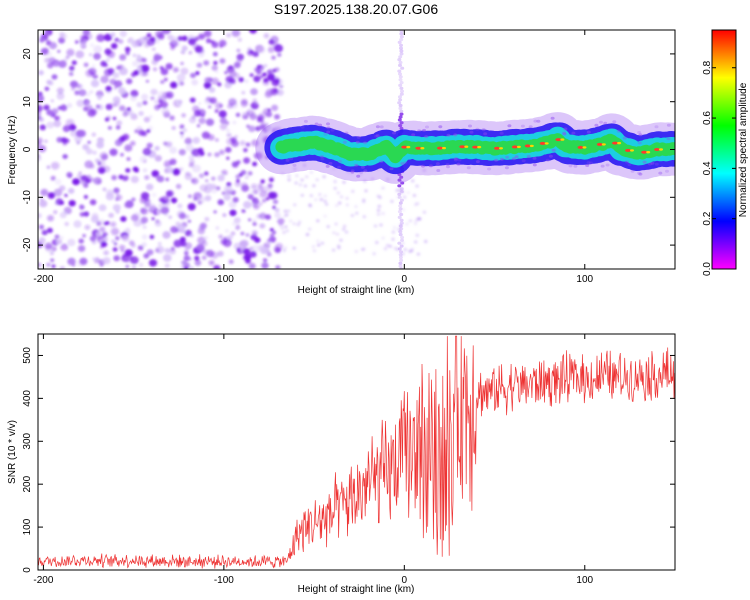 This screenshot has height=600, width=750. What do you see at coordinates (707, 269) in the screenshot?
I see `colorbar-tick-label: 0.0` at bounding box center [707, 269].